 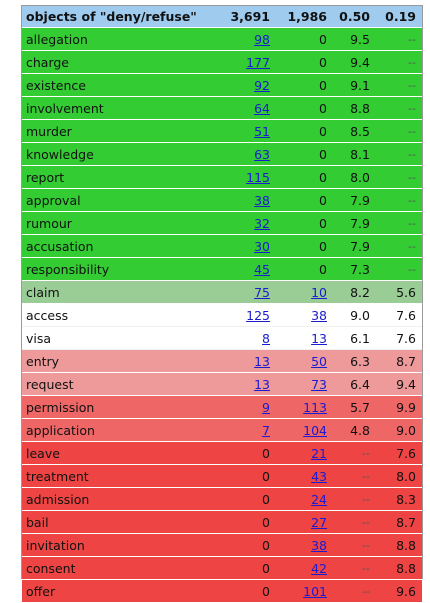 What do you see at coordinates (315, 407) in the screenshot?
I see `freq-link-2: 113` at bounding box center [315, 407].